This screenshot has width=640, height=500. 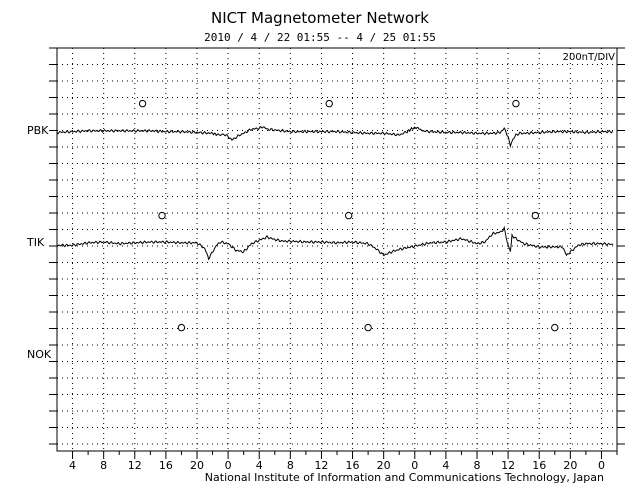 What do you see at coordinates (35, 242) in the screenshot?
I see `station-label-tik: TIK` at bounding box center [35, 242].